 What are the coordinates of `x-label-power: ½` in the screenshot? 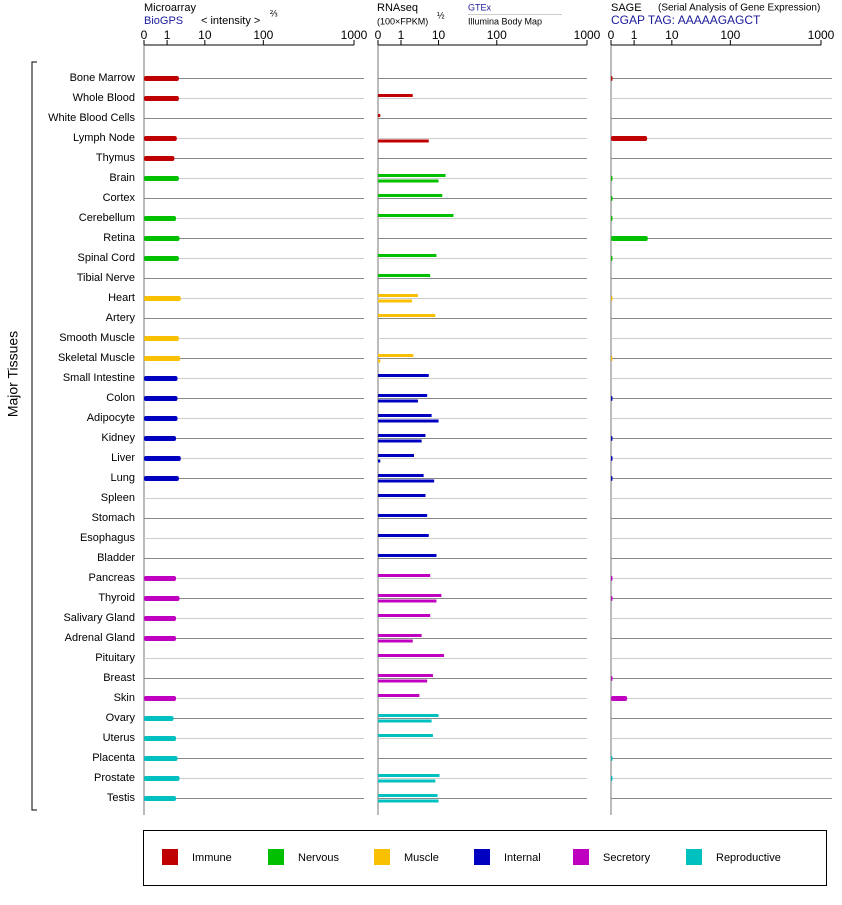 It's located at (441, 15).